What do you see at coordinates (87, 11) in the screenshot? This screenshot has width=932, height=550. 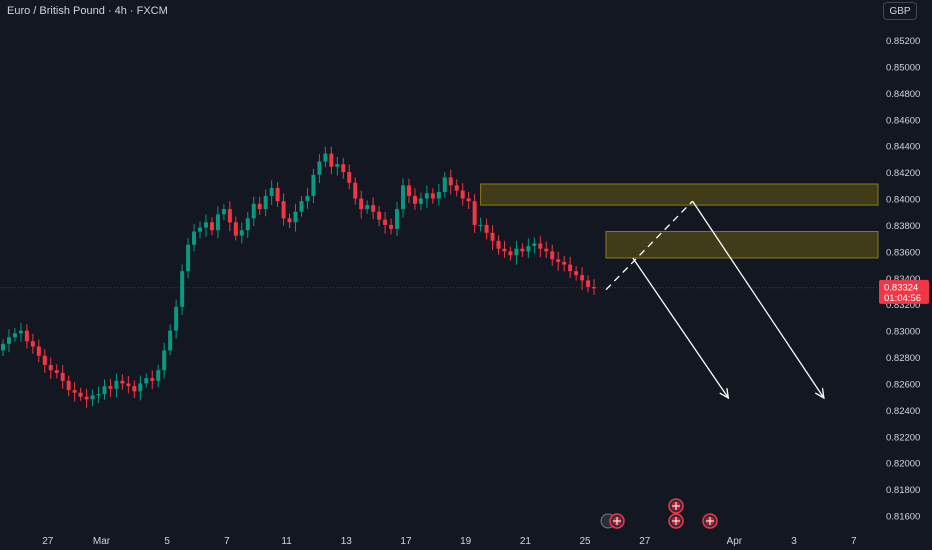 I see `symbol-title: Euro / British Pound · 4h · FXCM` at bounding box center [87, 11].